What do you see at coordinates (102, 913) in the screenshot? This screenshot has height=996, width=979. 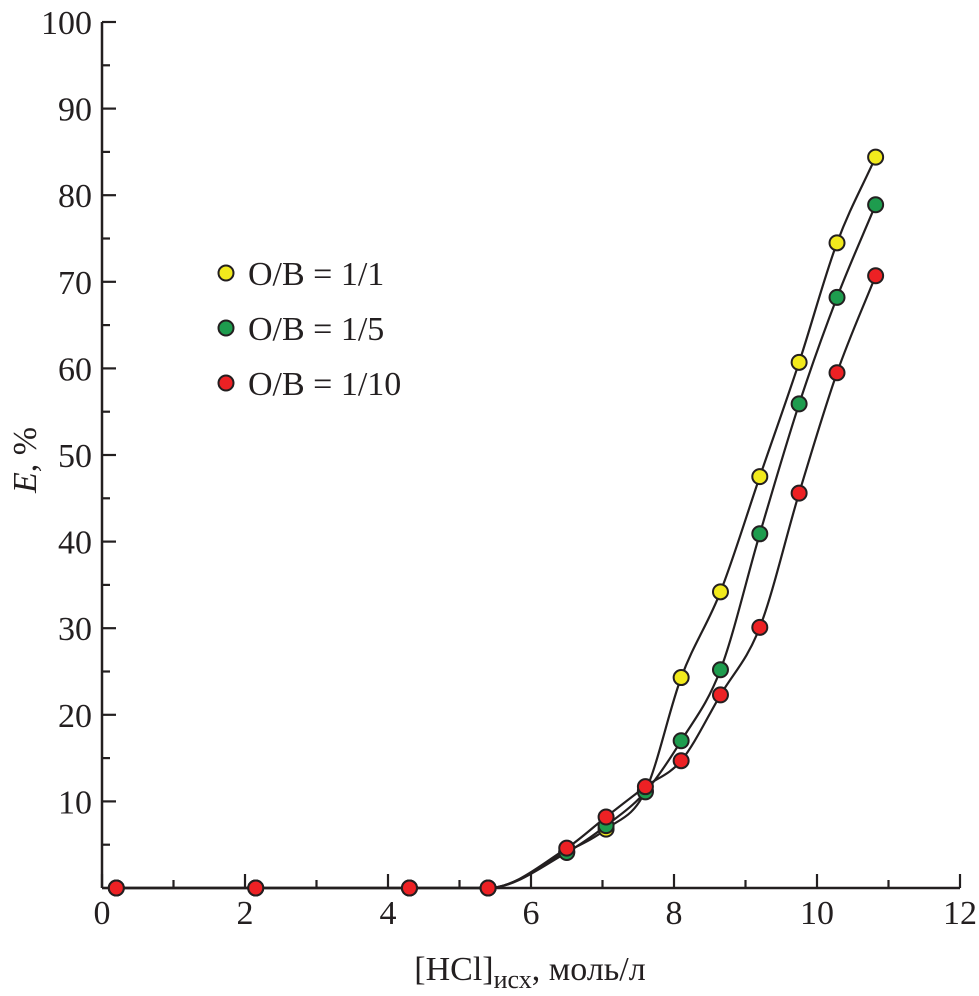 I see `x-tick-label: 0` at bounding box center [102, 913].